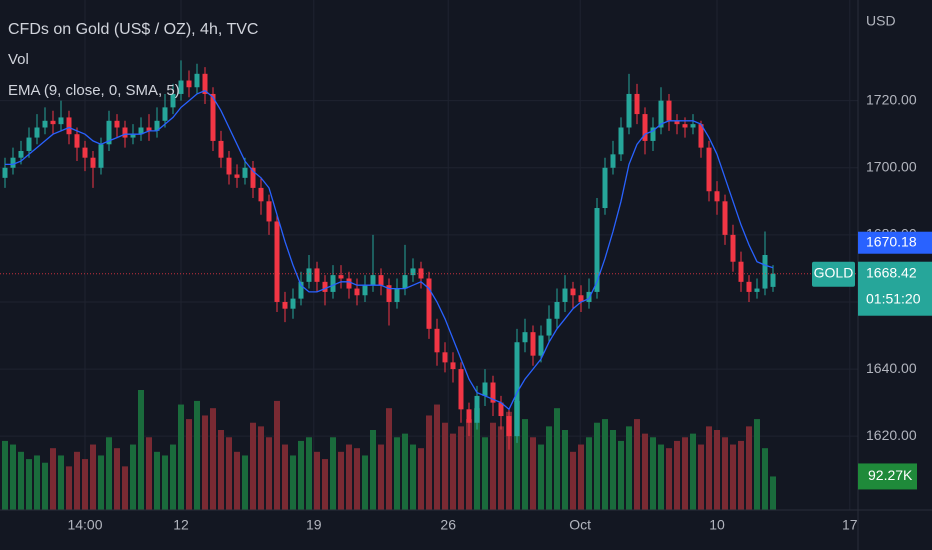 The image size is (932, 550). I want to click on volume-box, so click(887, 476).